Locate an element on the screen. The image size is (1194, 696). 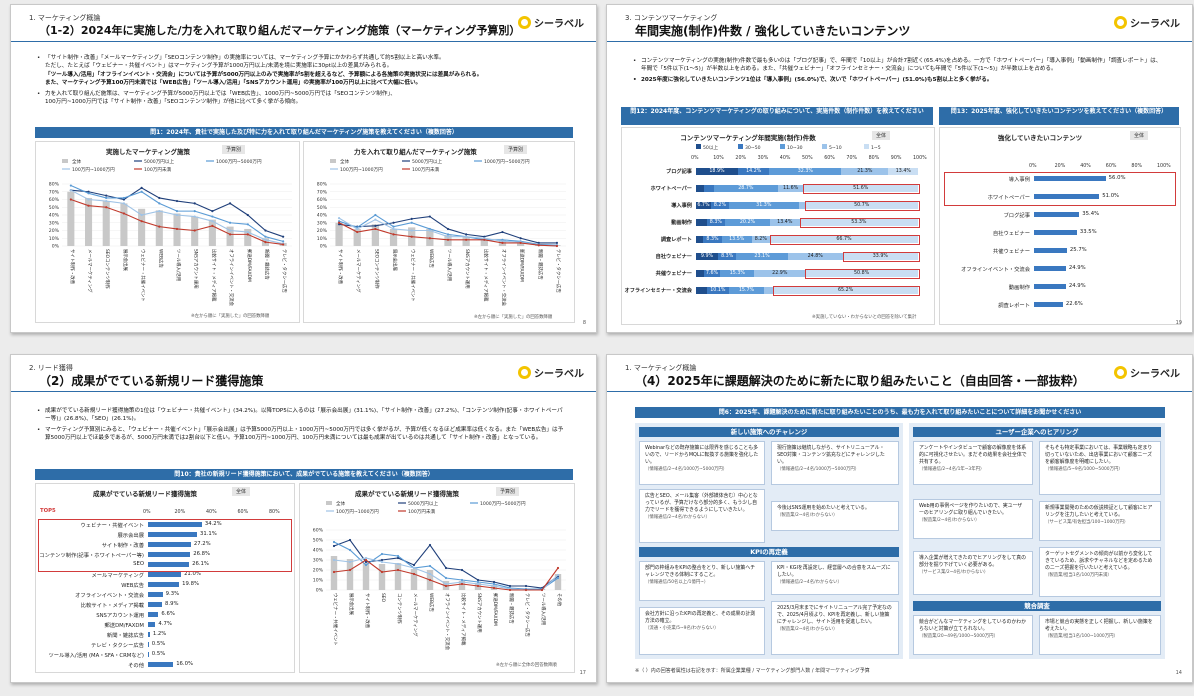
legend-label: 全体 is located at coordinates (345, 161).